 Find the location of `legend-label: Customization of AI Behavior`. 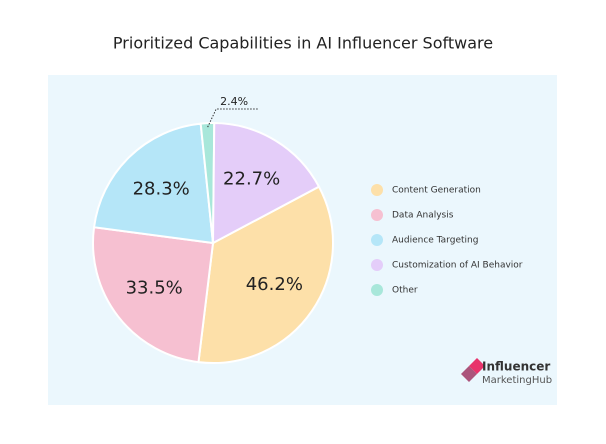

legend-label: Customization of AI Behavior is located at coordinates (457, 266).